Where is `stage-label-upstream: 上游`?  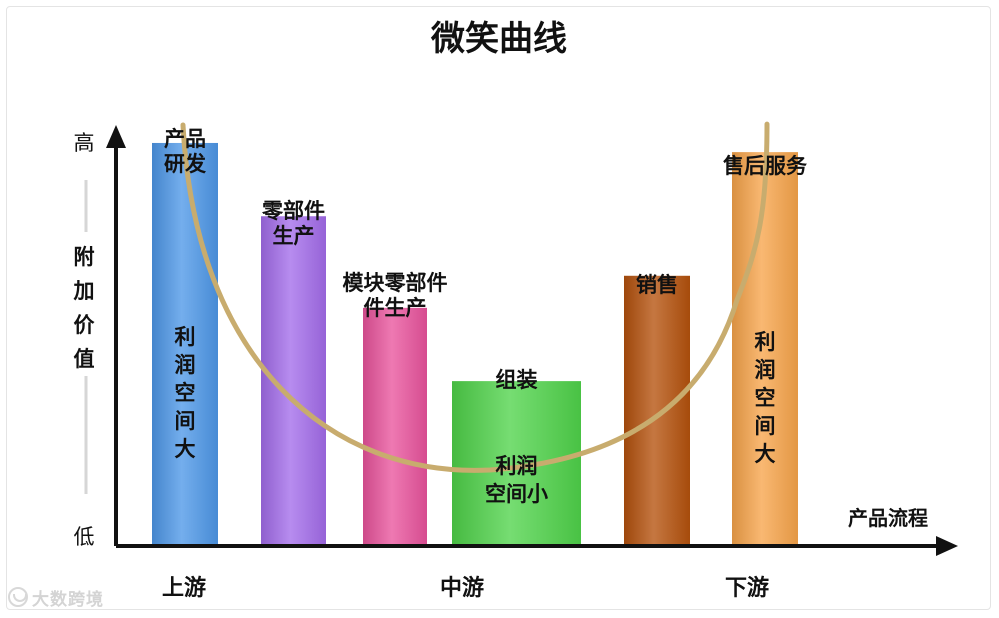
stage-label-upstream: 上游 is located at coordinates (184, 588).